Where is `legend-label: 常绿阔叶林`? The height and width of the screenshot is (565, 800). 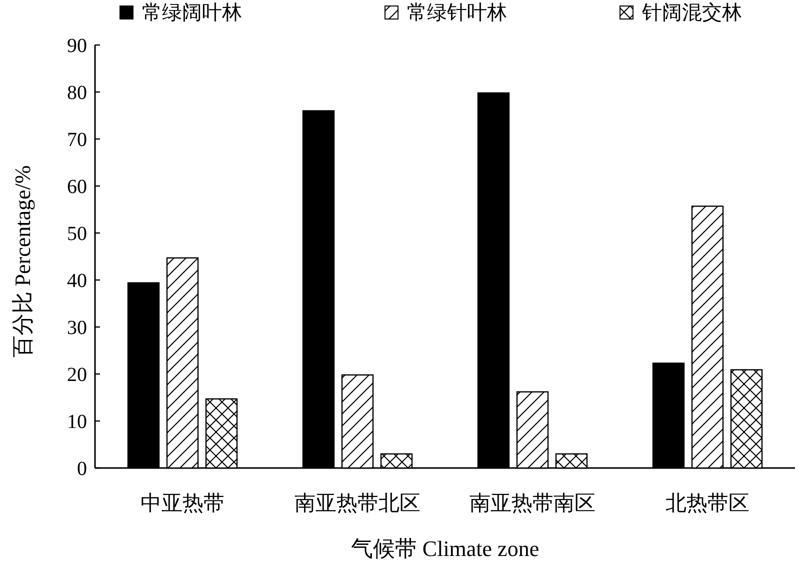 legend-label: 常绿阔叶林 is located at coordinates (192, 13).